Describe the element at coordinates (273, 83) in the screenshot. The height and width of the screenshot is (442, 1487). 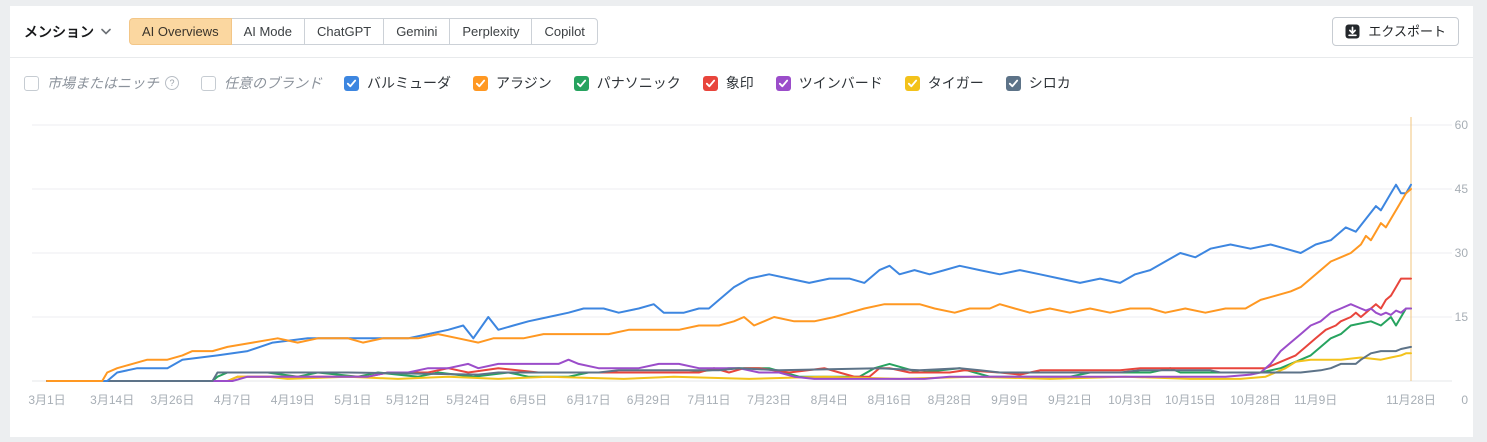
I see `any-brand-label: 任意のブランド` at that location.